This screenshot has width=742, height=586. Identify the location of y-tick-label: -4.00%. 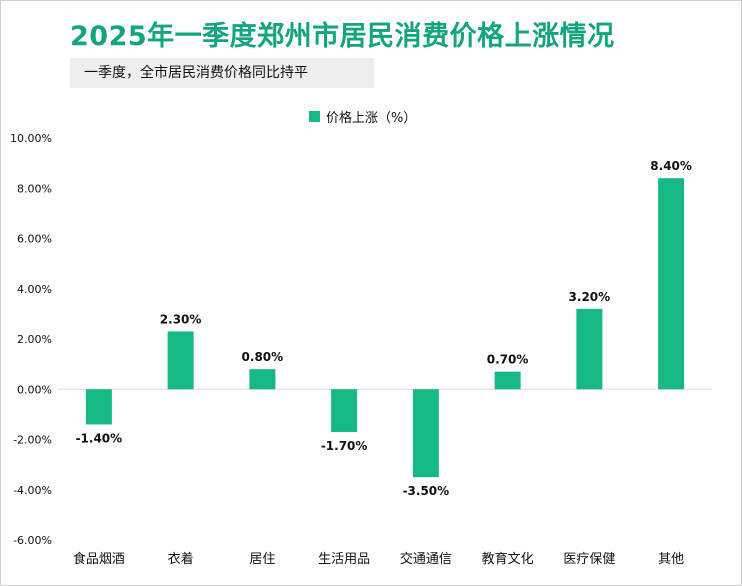
(32, 490).